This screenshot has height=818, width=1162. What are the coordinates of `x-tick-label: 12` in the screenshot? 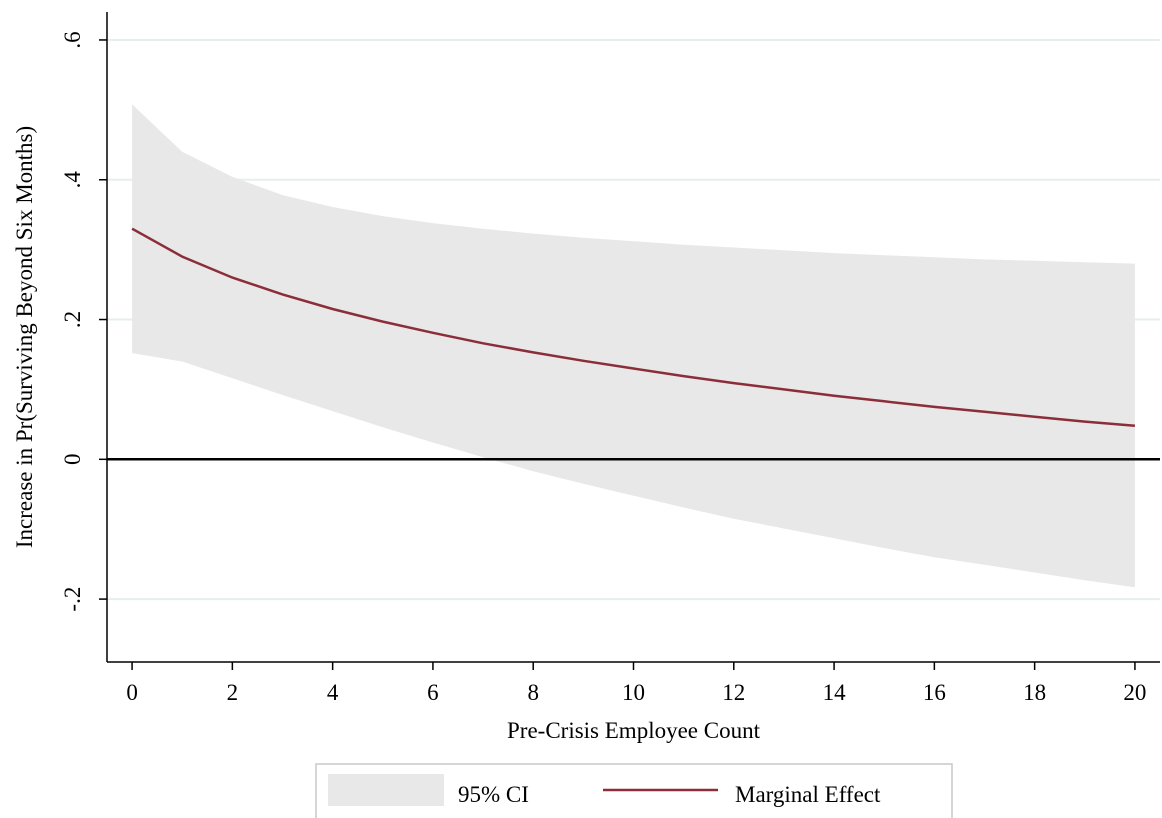 It's located at (733, 692).